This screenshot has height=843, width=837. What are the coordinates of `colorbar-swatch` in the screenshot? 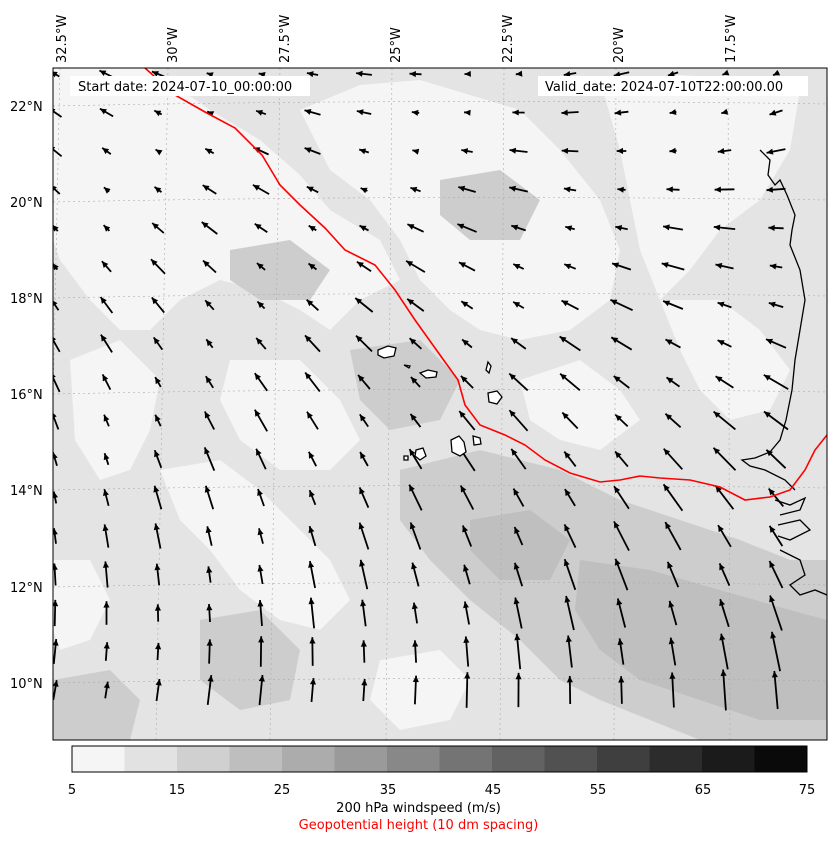 It's located at (676, 759).